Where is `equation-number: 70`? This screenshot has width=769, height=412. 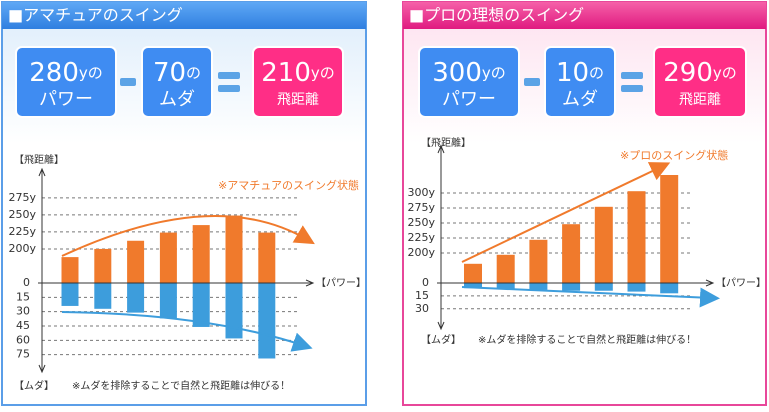 equation-number: 70 is located at coordinates (169, 73).